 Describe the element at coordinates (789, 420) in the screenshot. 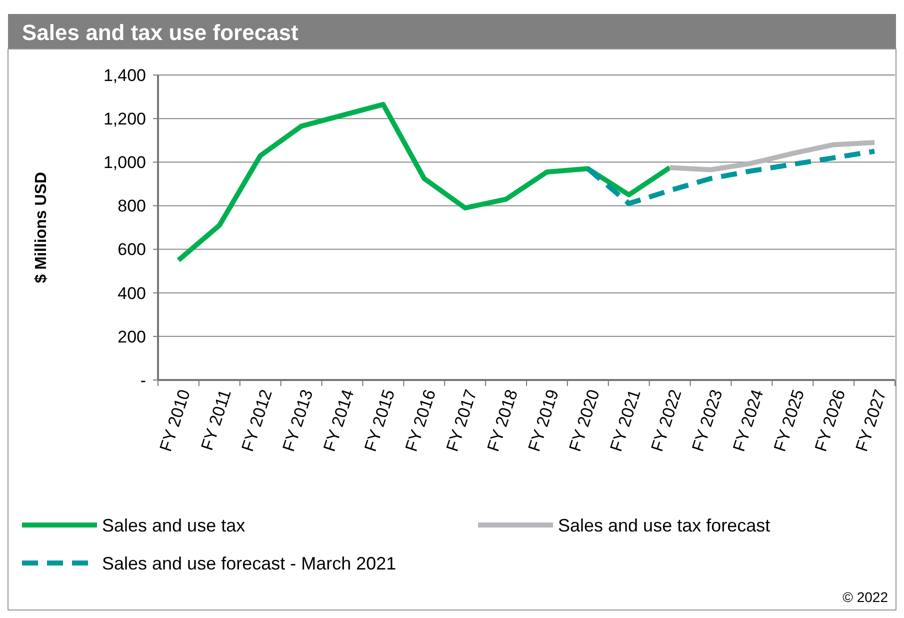

I see `x-tick-label: FY 2025` at that location.